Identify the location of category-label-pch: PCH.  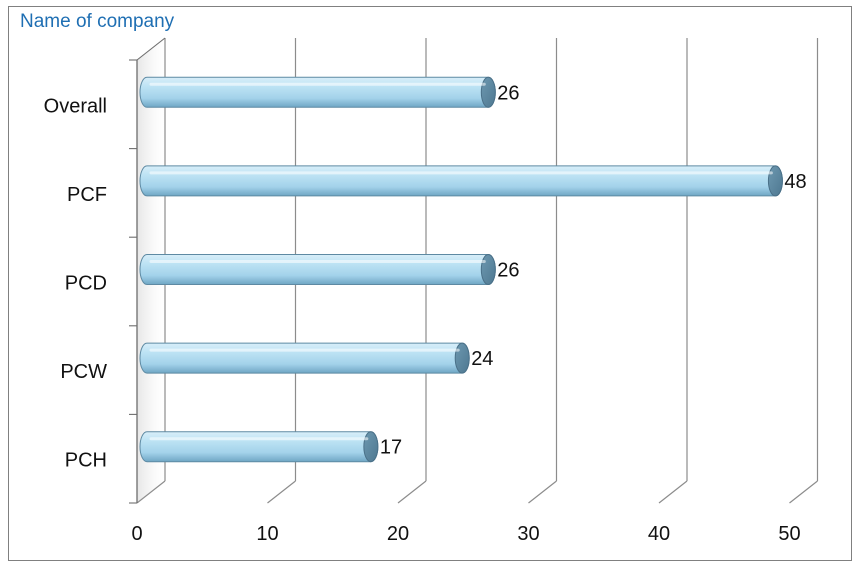
(86, 461).